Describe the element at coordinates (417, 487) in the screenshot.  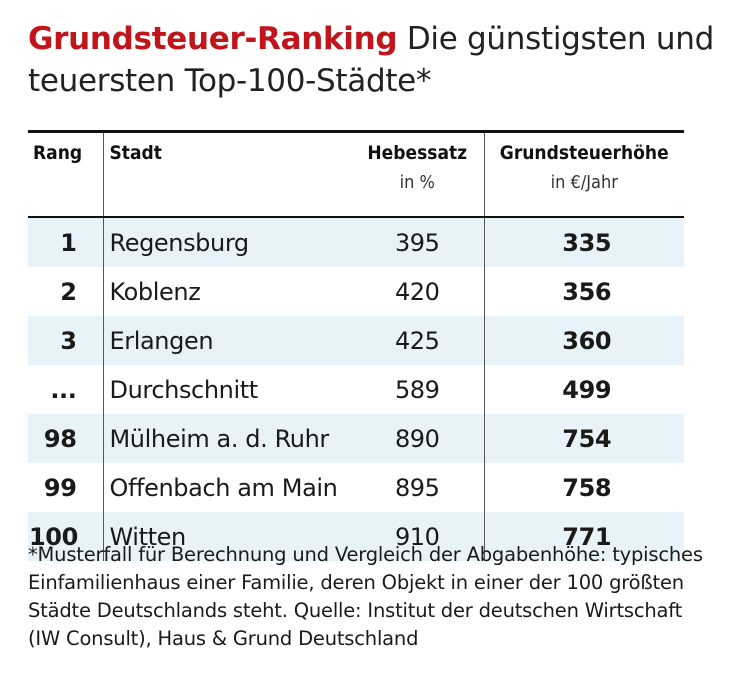
I see `cell-rate: 895` at that location.